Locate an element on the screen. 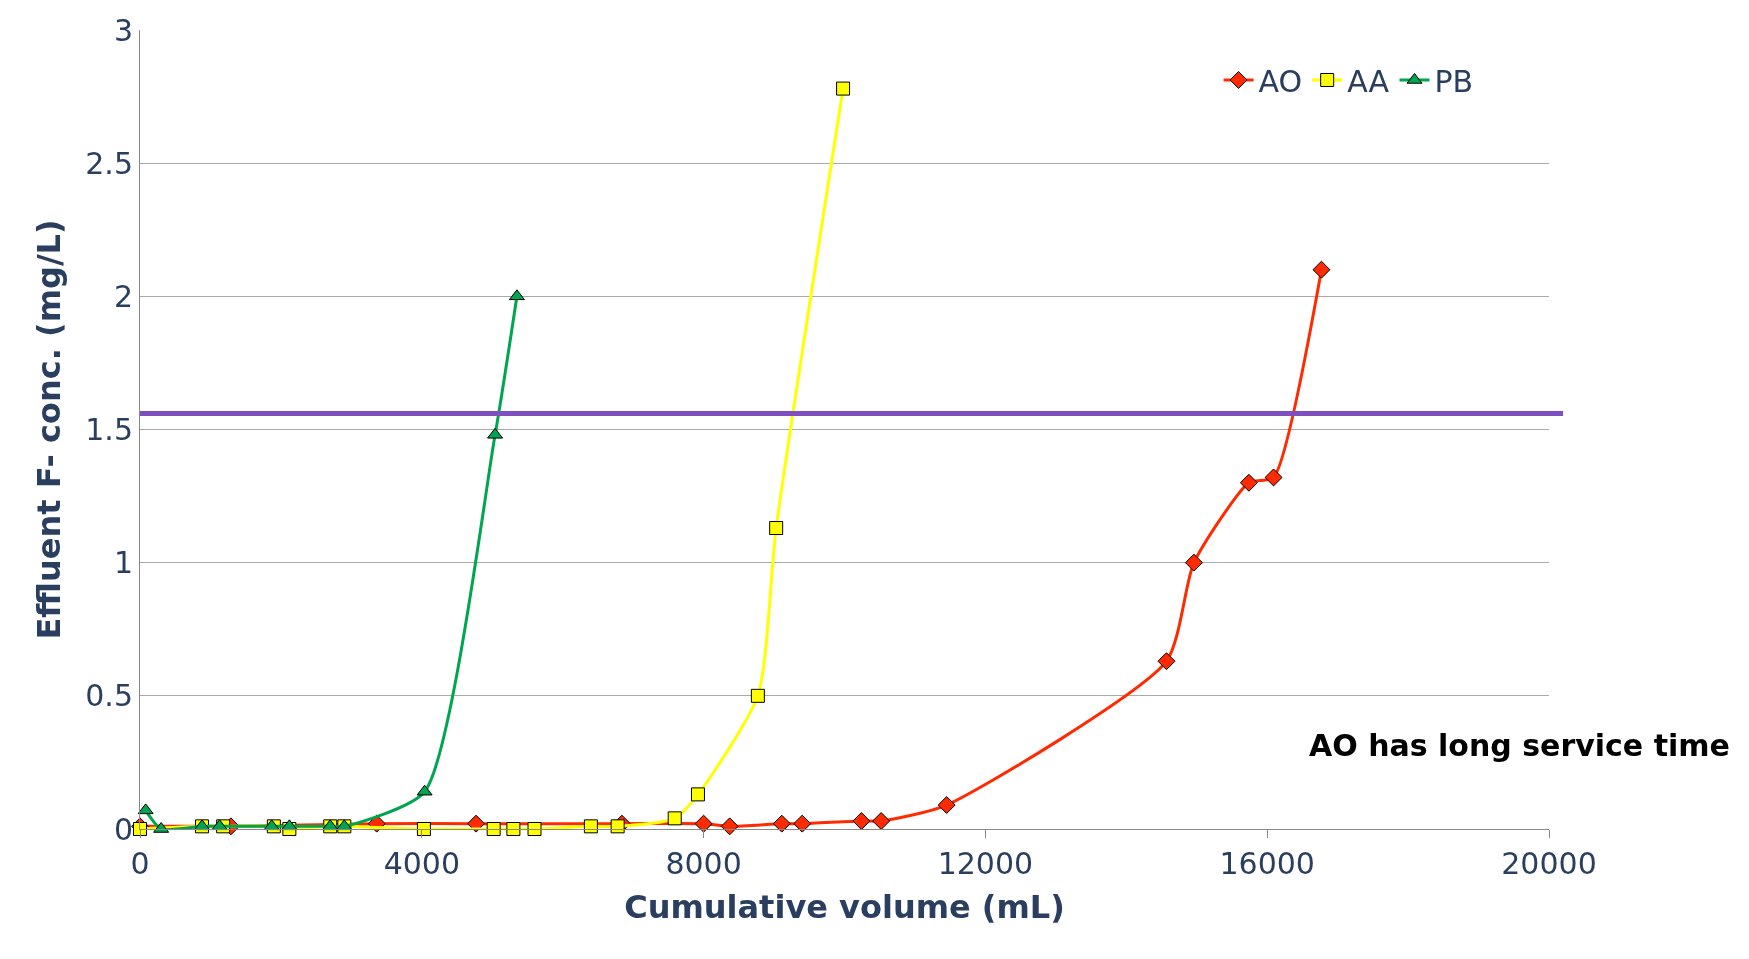 The image size is (1749, 959). x-axis-title: Cumulative volume (mL) is located at coordinates (844, 906).